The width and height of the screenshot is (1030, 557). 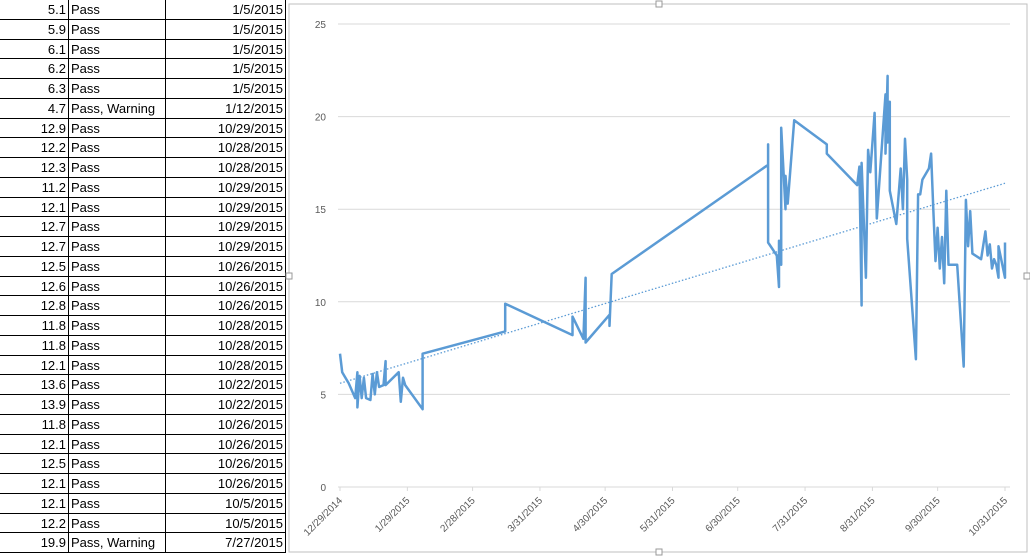 What do you see at coordinates (323, 488) in the screenshot?
I see `y-tick-label: 0` at bounding box center [323, 488].